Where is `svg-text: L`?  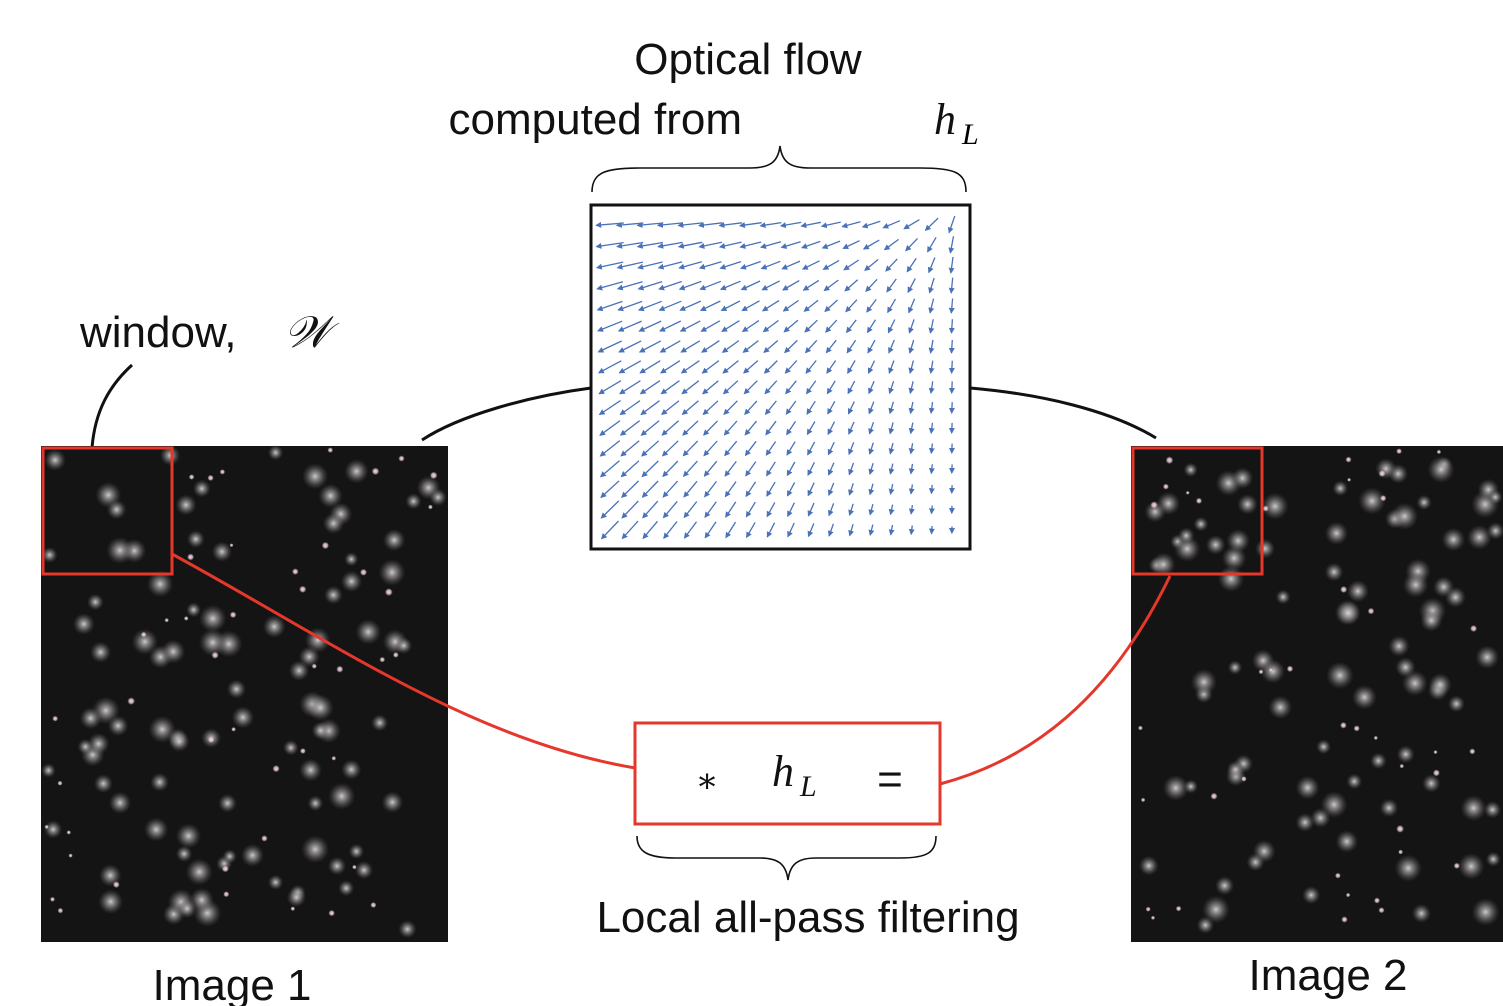
svg-text: L is located at coordinates (970, 134).